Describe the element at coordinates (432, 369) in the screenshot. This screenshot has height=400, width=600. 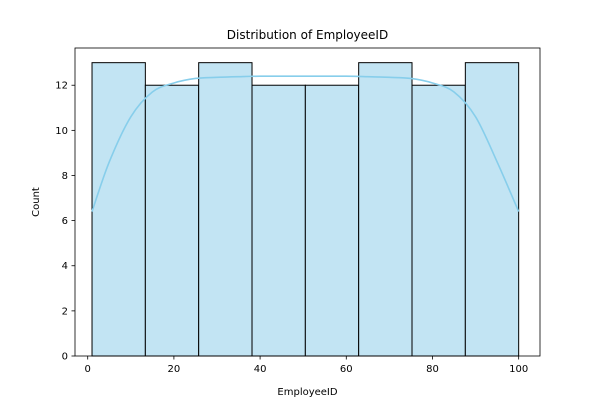
I see `x-tick-label: 80` at that location.